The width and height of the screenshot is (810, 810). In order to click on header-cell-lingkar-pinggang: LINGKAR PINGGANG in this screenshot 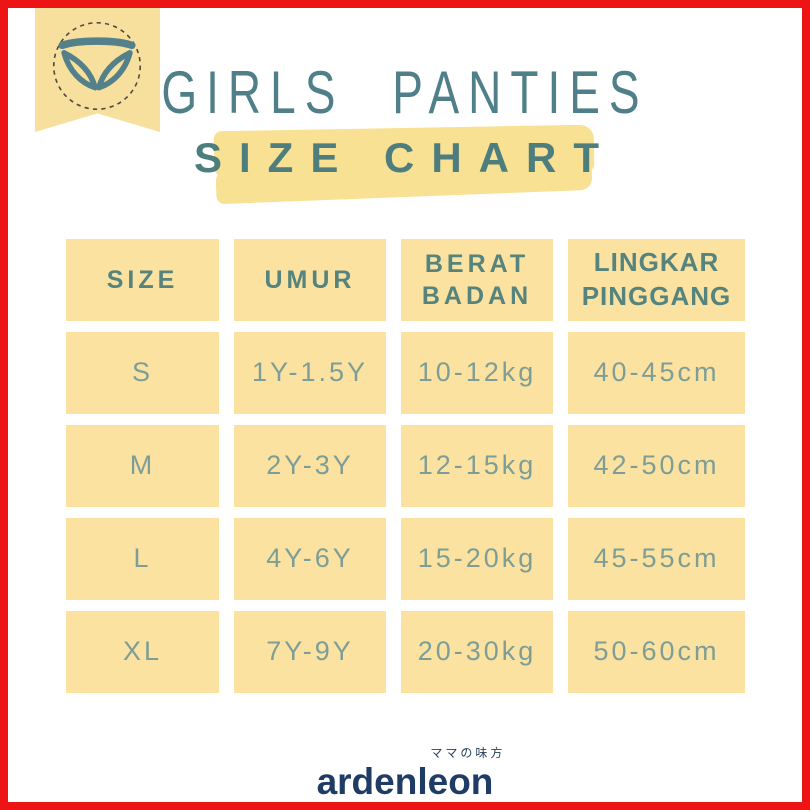, I will do `click(656, 280)`.